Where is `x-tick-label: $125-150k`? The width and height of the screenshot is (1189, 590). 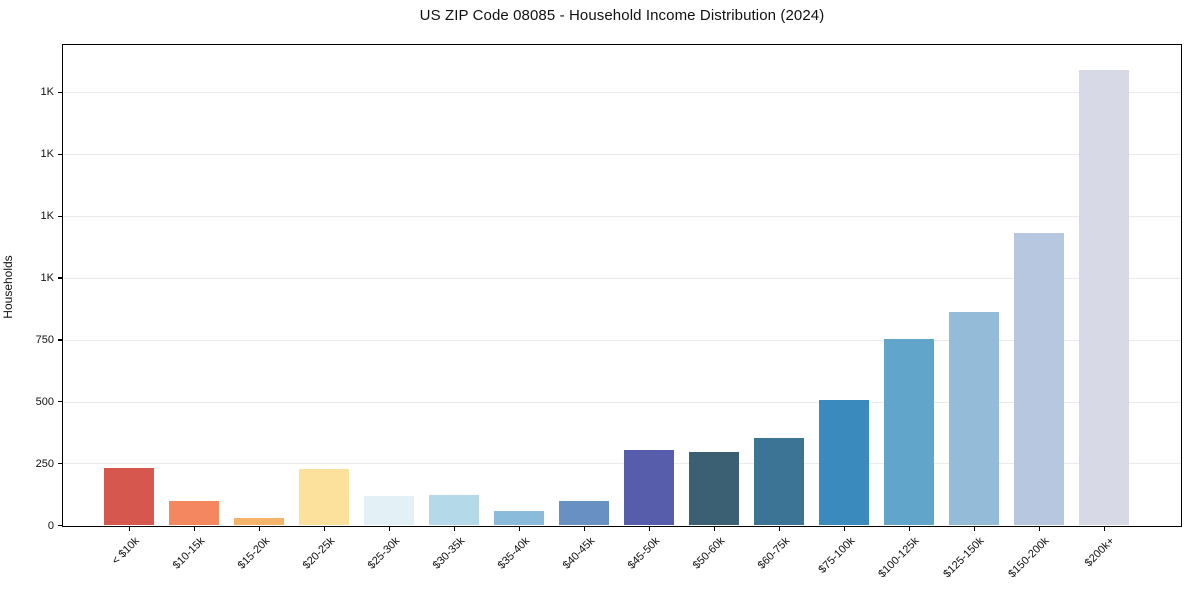
x-tick-label: $125-150k is located at coordinates (964, 558).